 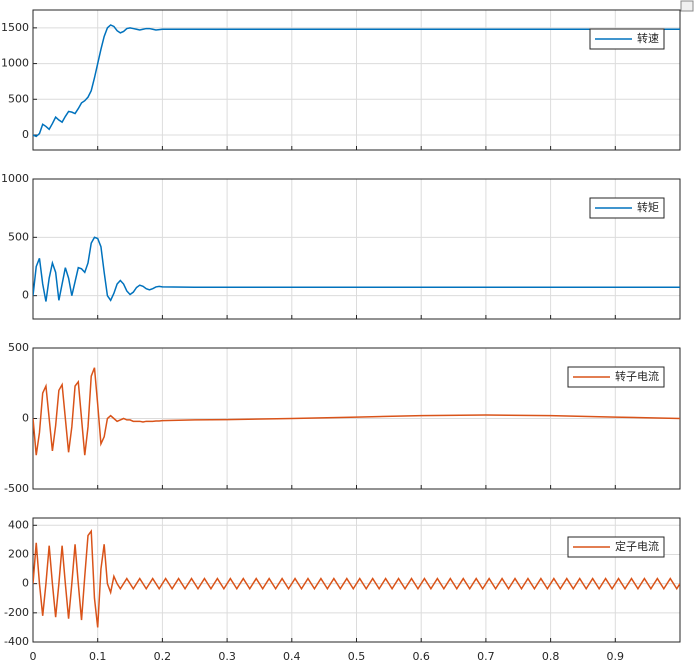 What do you see at coordinates (33, 656) in the screenshot?
I see `x-tick-label: 0` at bounding box center [33, 656].